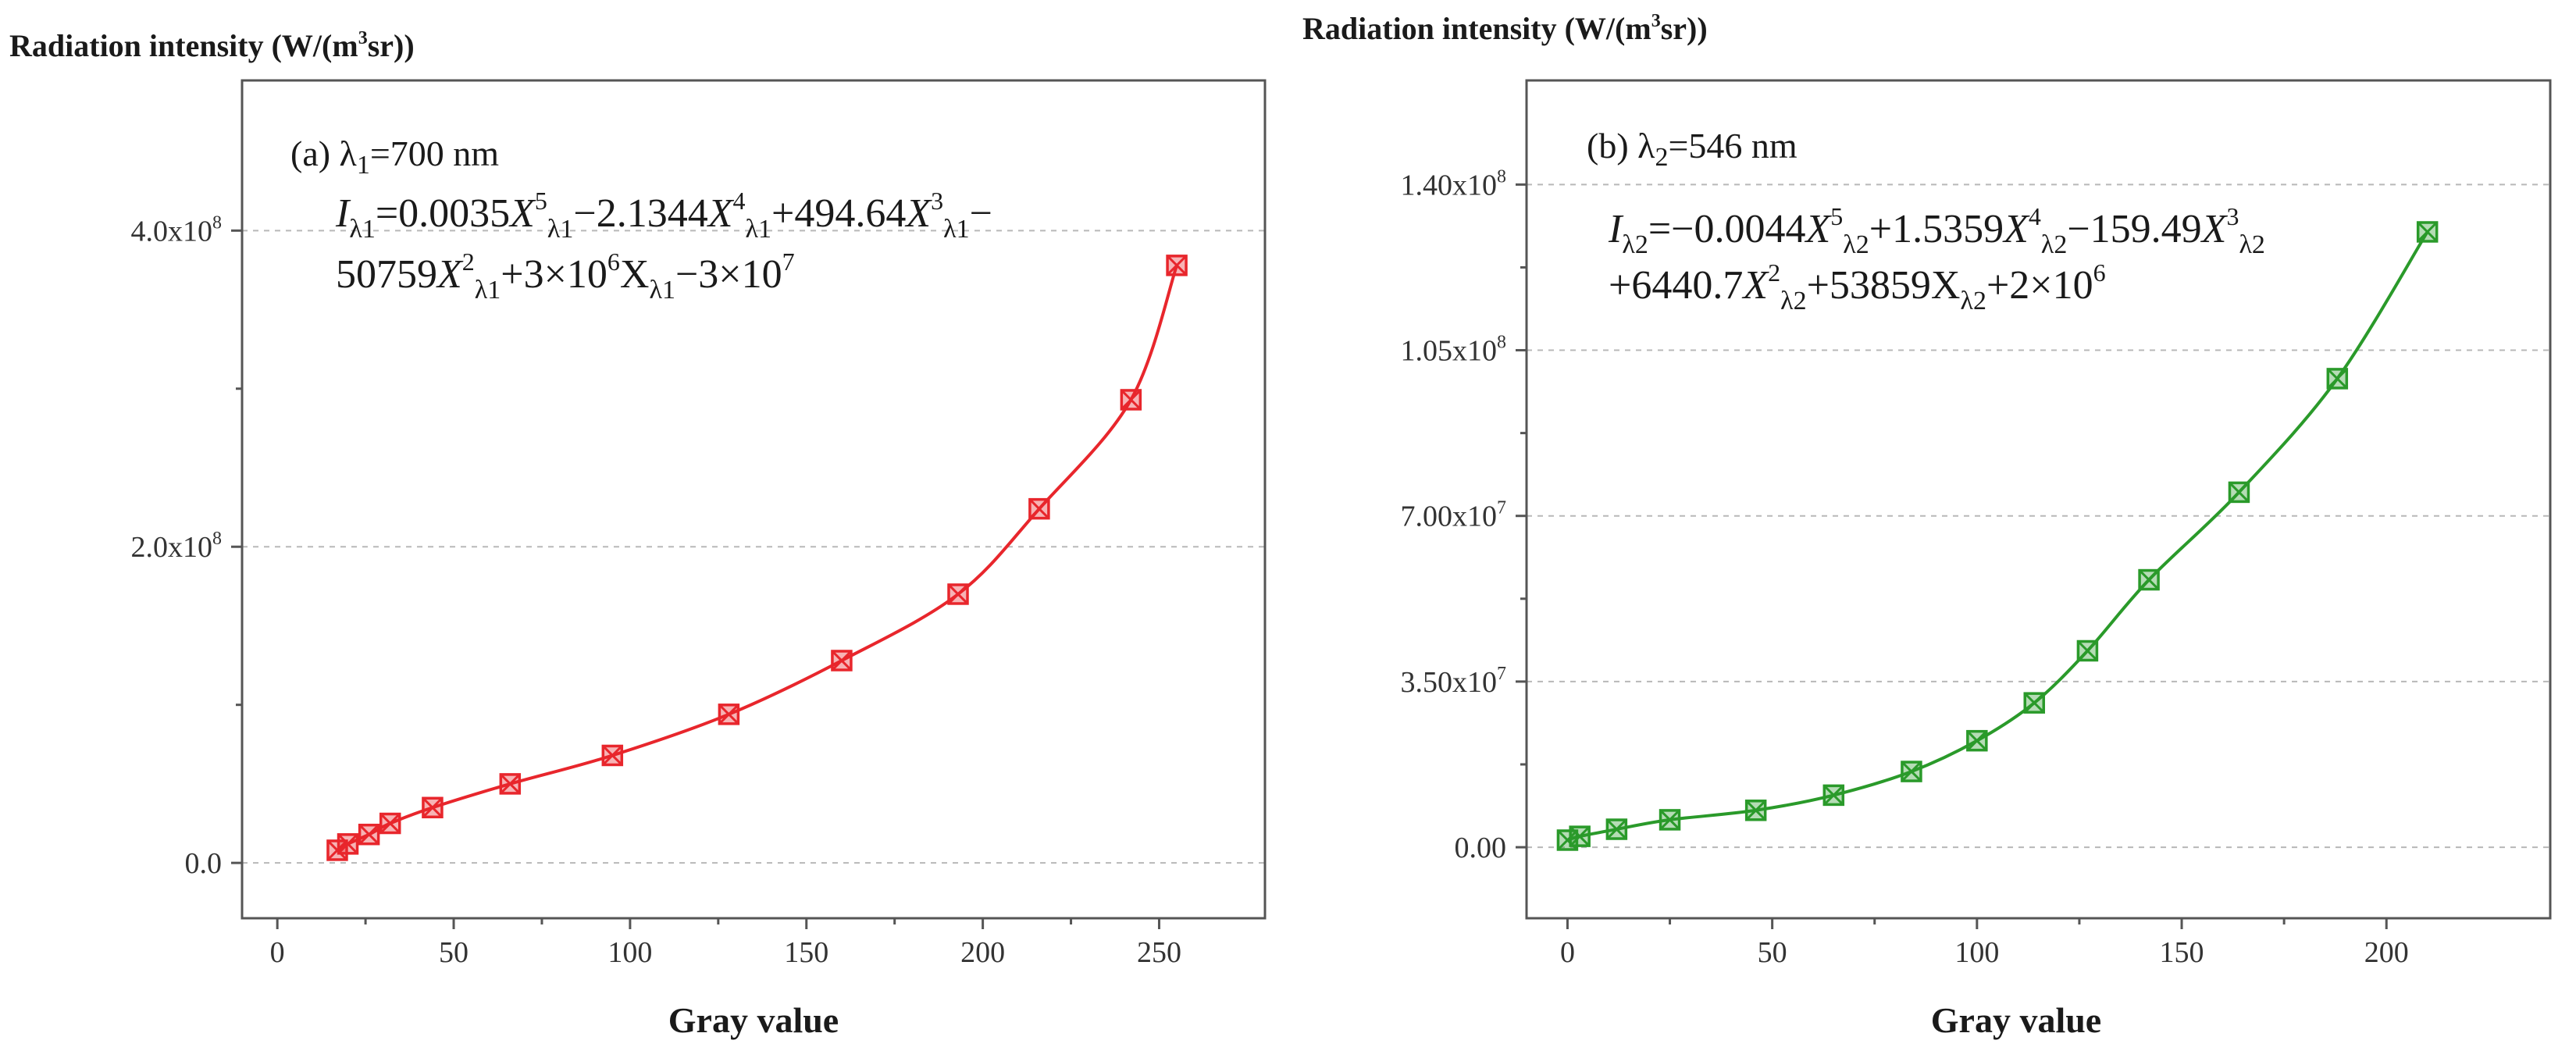 This screenshot has width=2576, height=1058. I want to click on x-axis-label-b: Gray value, so click(2016, 1020).